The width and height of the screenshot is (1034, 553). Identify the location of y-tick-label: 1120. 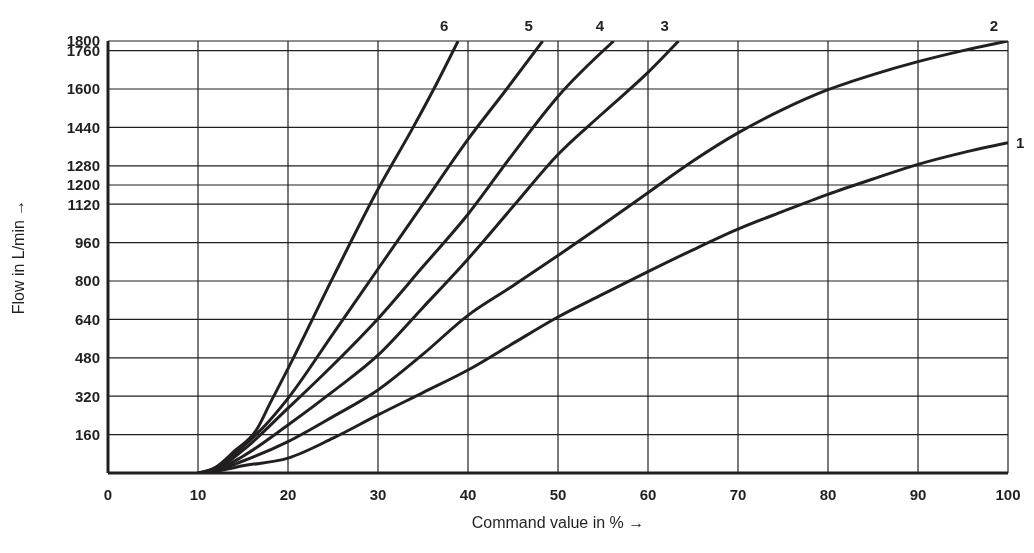
(83, 204).